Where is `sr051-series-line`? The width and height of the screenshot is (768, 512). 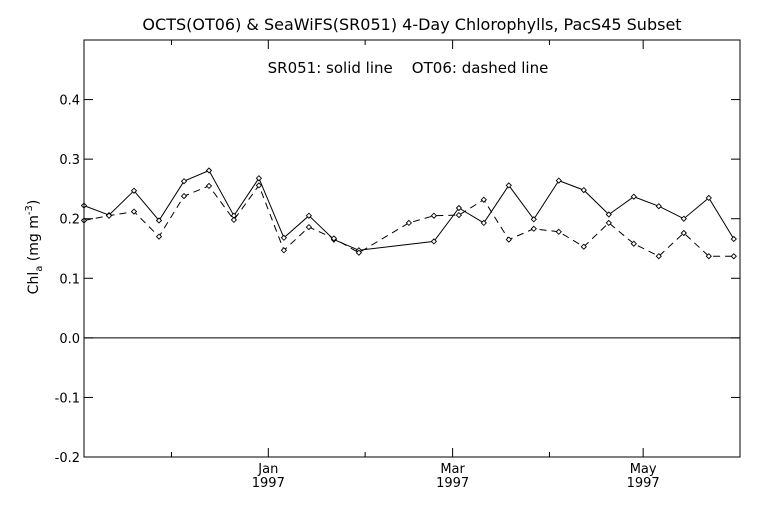
sr051-series-line is located at coordinates (409, 210).